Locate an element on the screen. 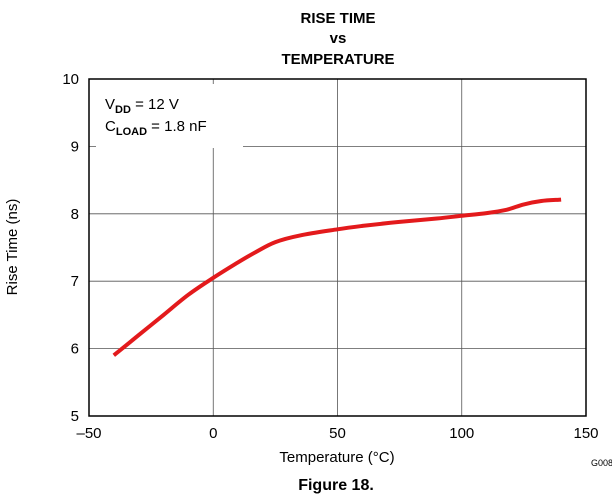 Image resolution: width=612 pixels, height=497 pixels. annotation-box is located at coordinates (169, 116).